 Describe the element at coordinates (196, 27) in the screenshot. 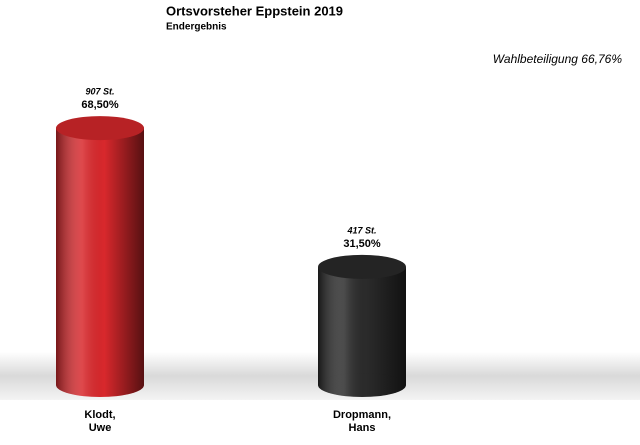

I see `chart-subtitle: Endergebnis` at that location.